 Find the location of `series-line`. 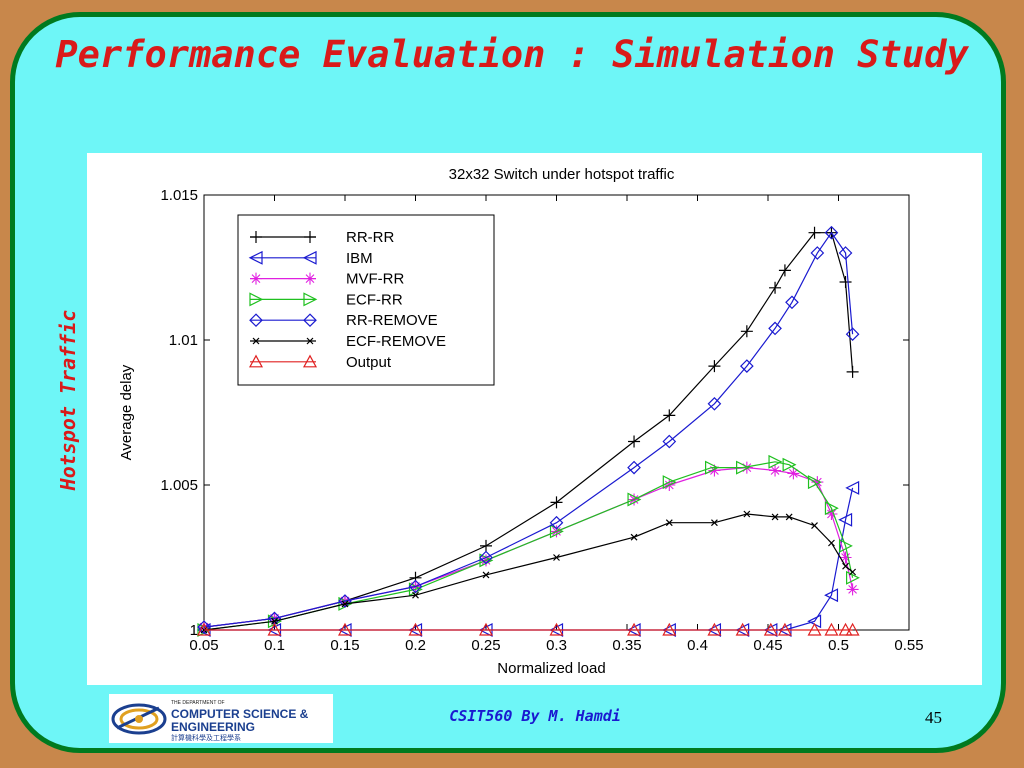

series-line is located at coordinates (528, 546).